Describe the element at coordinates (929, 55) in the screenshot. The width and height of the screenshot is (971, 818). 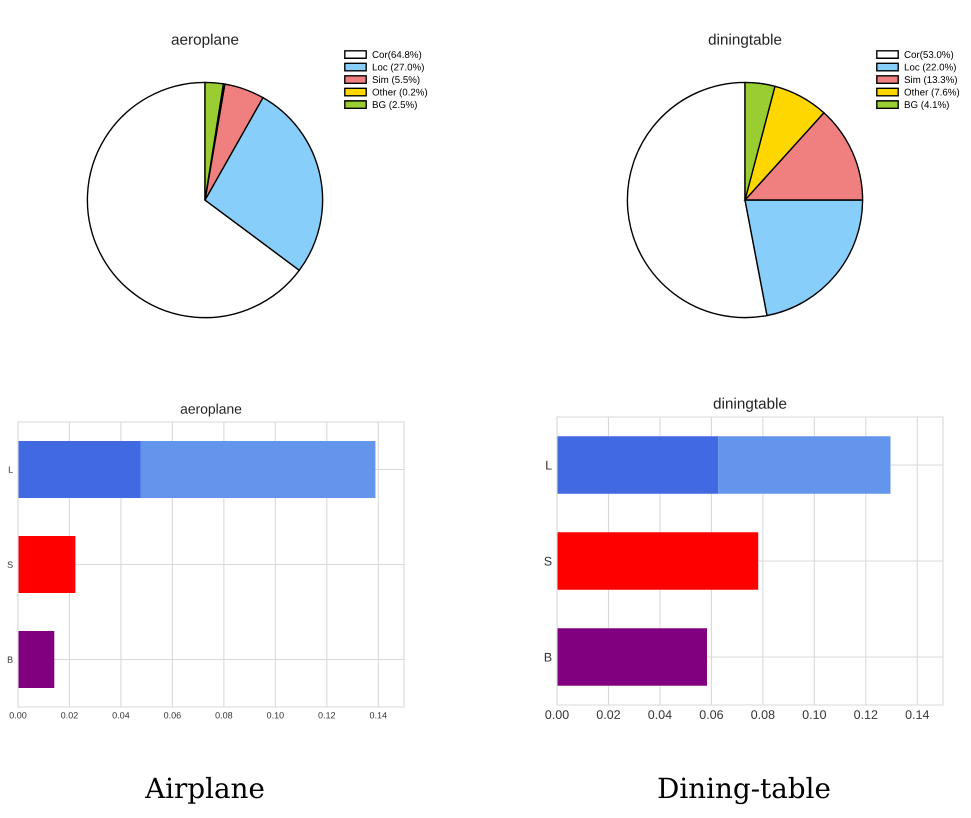
I see `legend-label: Cor(53.0%)` at that location.